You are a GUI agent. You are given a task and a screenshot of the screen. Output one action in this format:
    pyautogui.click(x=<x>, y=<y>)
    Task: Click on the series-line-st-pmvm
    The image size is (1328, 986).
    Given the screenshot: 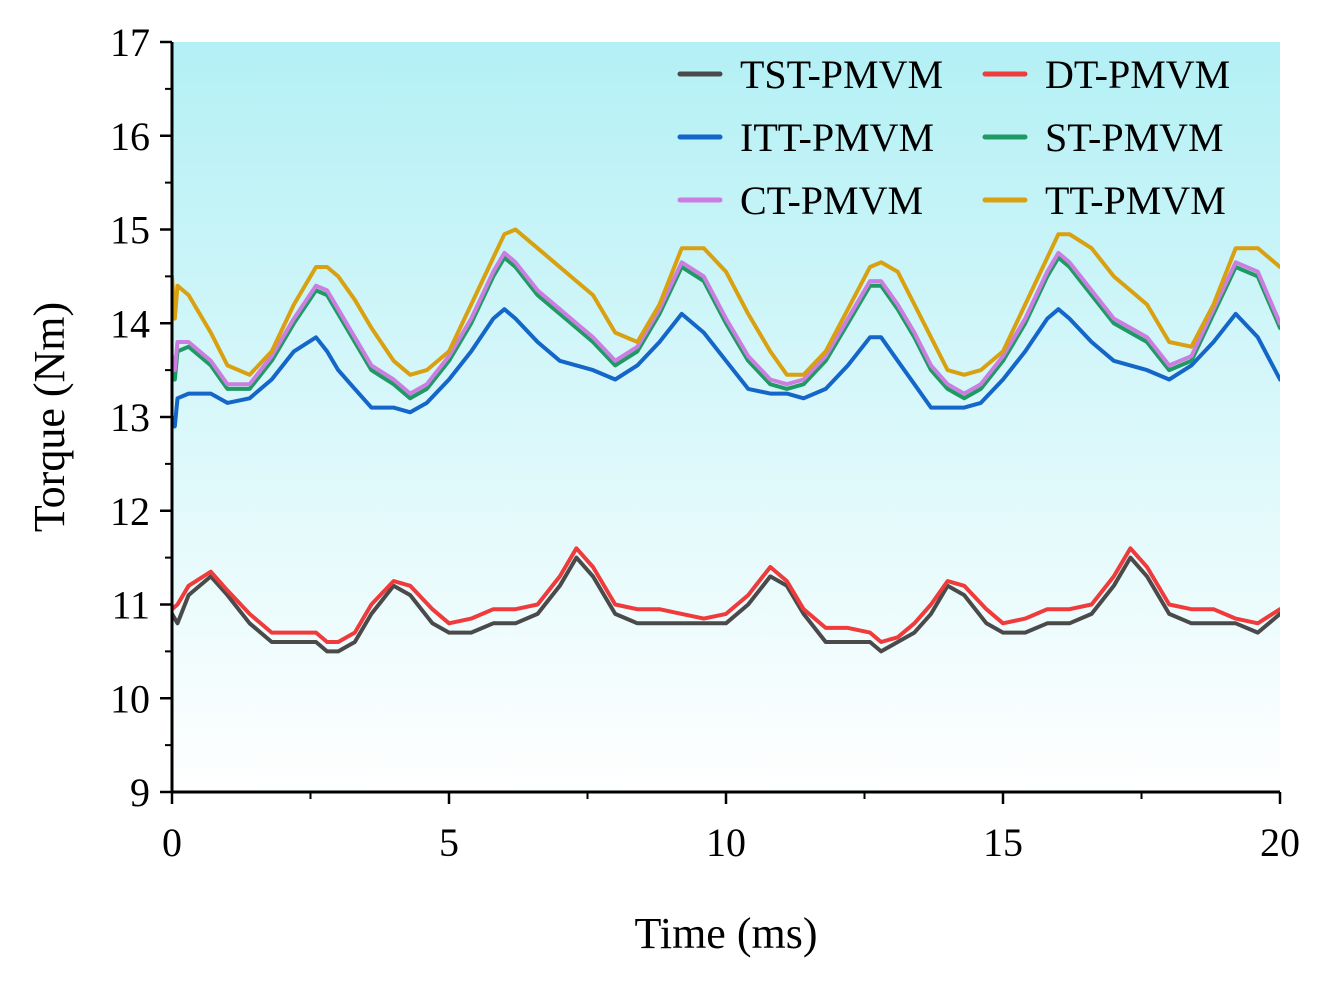 What is the action you would take?
    pyautogui.click(x=726, y=328)
    